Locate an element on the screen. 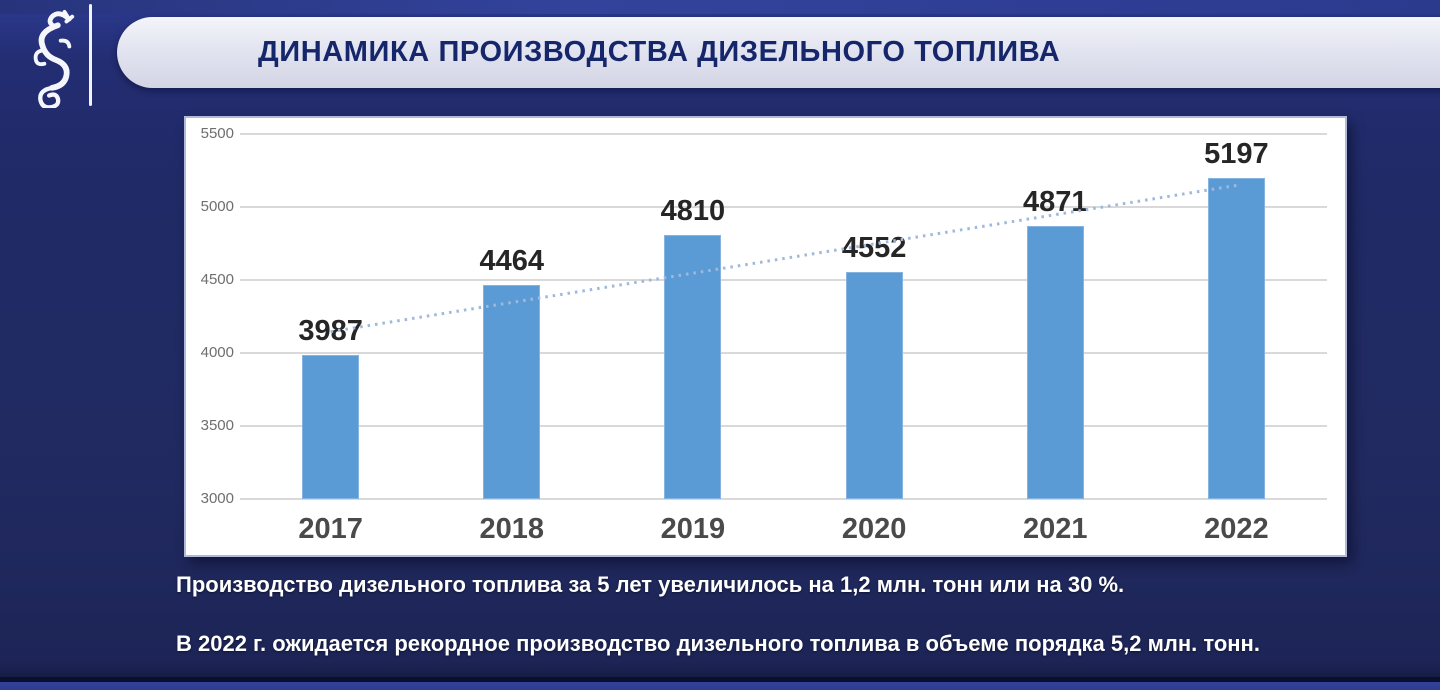  y-tick-label: 3000 is located at coordinates (217, 498).